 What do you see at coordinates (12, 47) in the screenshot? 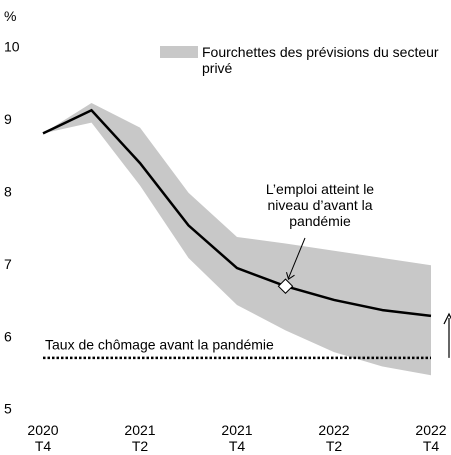
I see `y-tick-label: 10` at bounding box center [12, 47].